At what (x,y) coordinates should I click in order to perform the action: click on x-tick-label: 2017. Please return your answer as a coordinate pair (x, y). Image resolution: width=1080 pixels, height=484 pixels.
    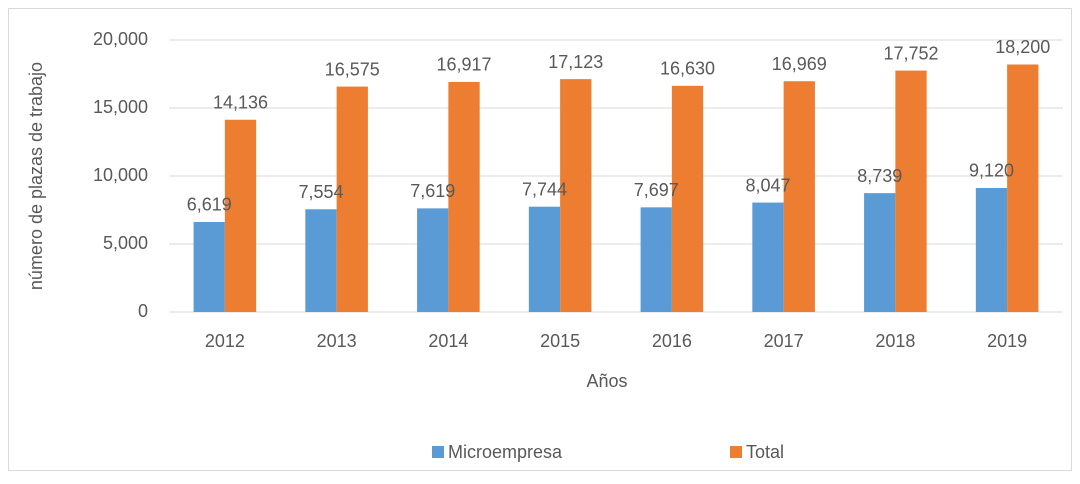
    Looking at the image, I should click on (784, 341).